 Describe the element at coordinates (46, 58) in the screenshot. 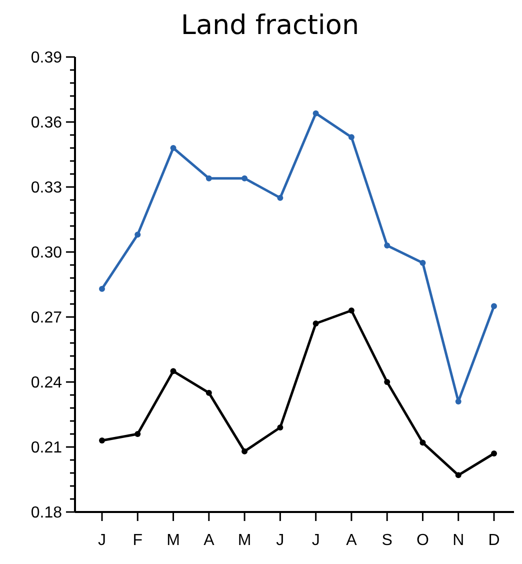

I see `y-tick-label: 0.39` at that location.